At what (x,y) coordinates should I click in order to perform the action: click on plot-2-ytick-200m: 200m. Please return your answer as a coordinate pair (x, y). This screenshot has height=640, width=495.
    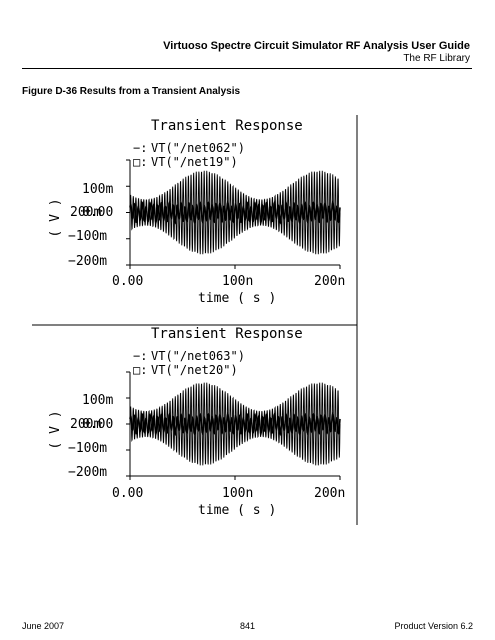
    Looking at the image, I should click on (85, 424).